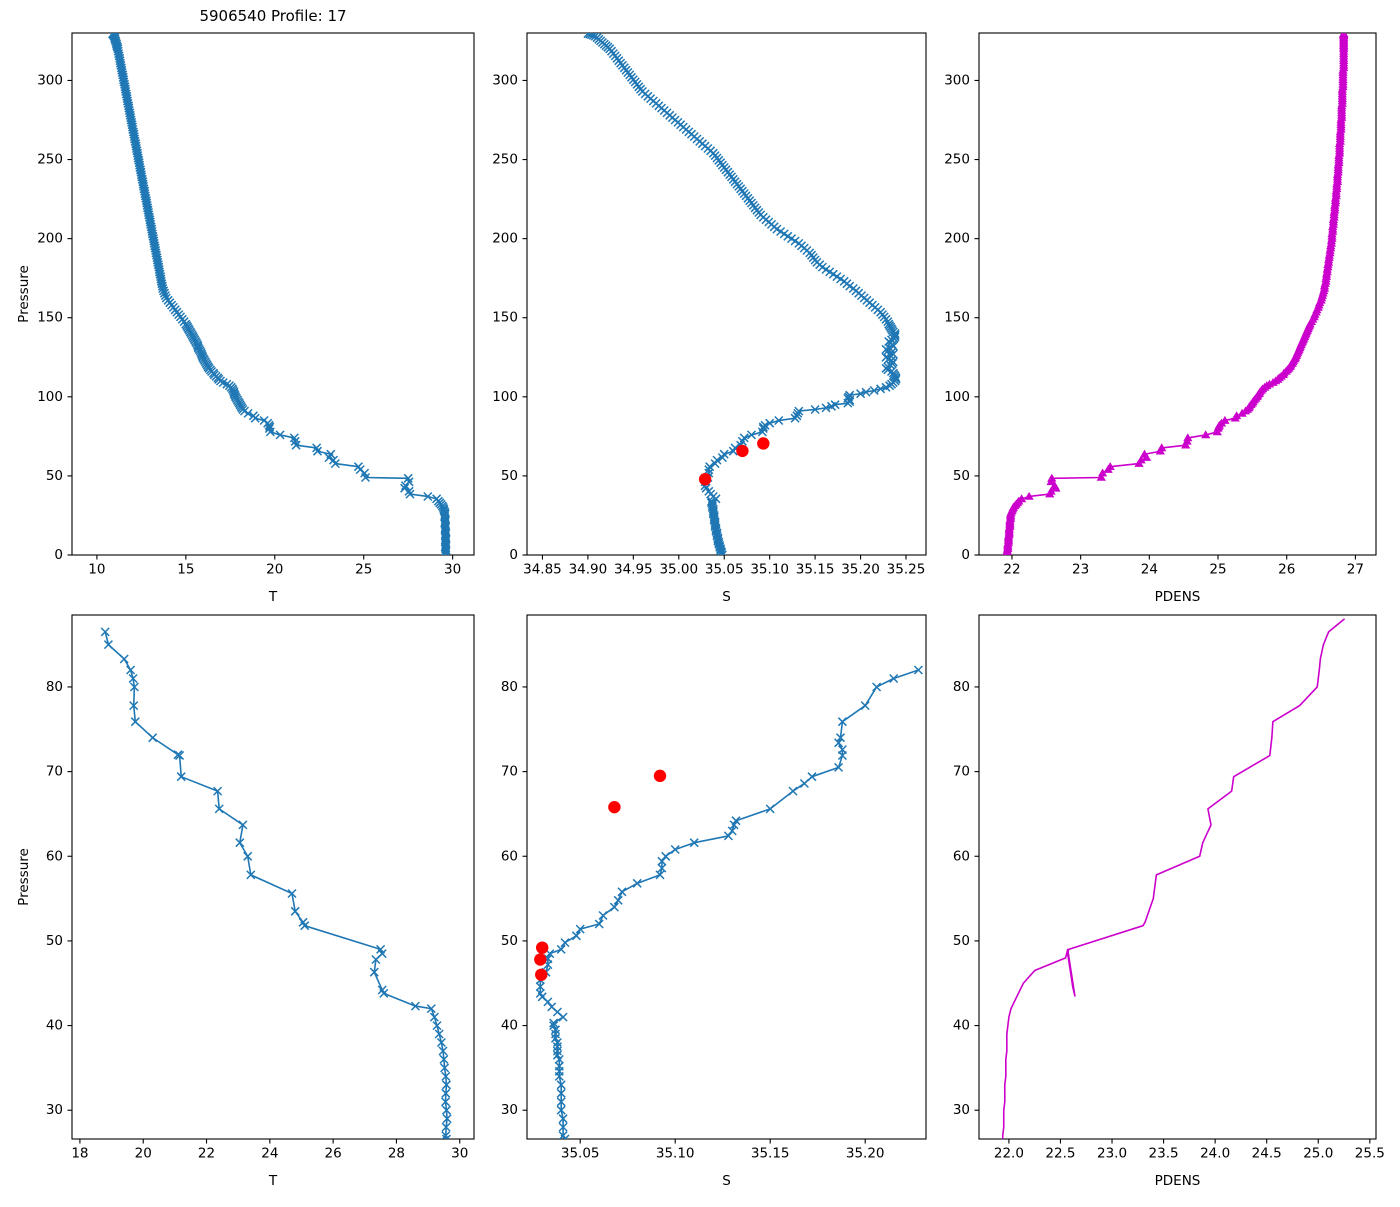 The width and height of the screenshot is (1400, 1207). Describe the element at coordinates (1355, 570) in the screenshot. I see `x-tick-label: 27` at that location.